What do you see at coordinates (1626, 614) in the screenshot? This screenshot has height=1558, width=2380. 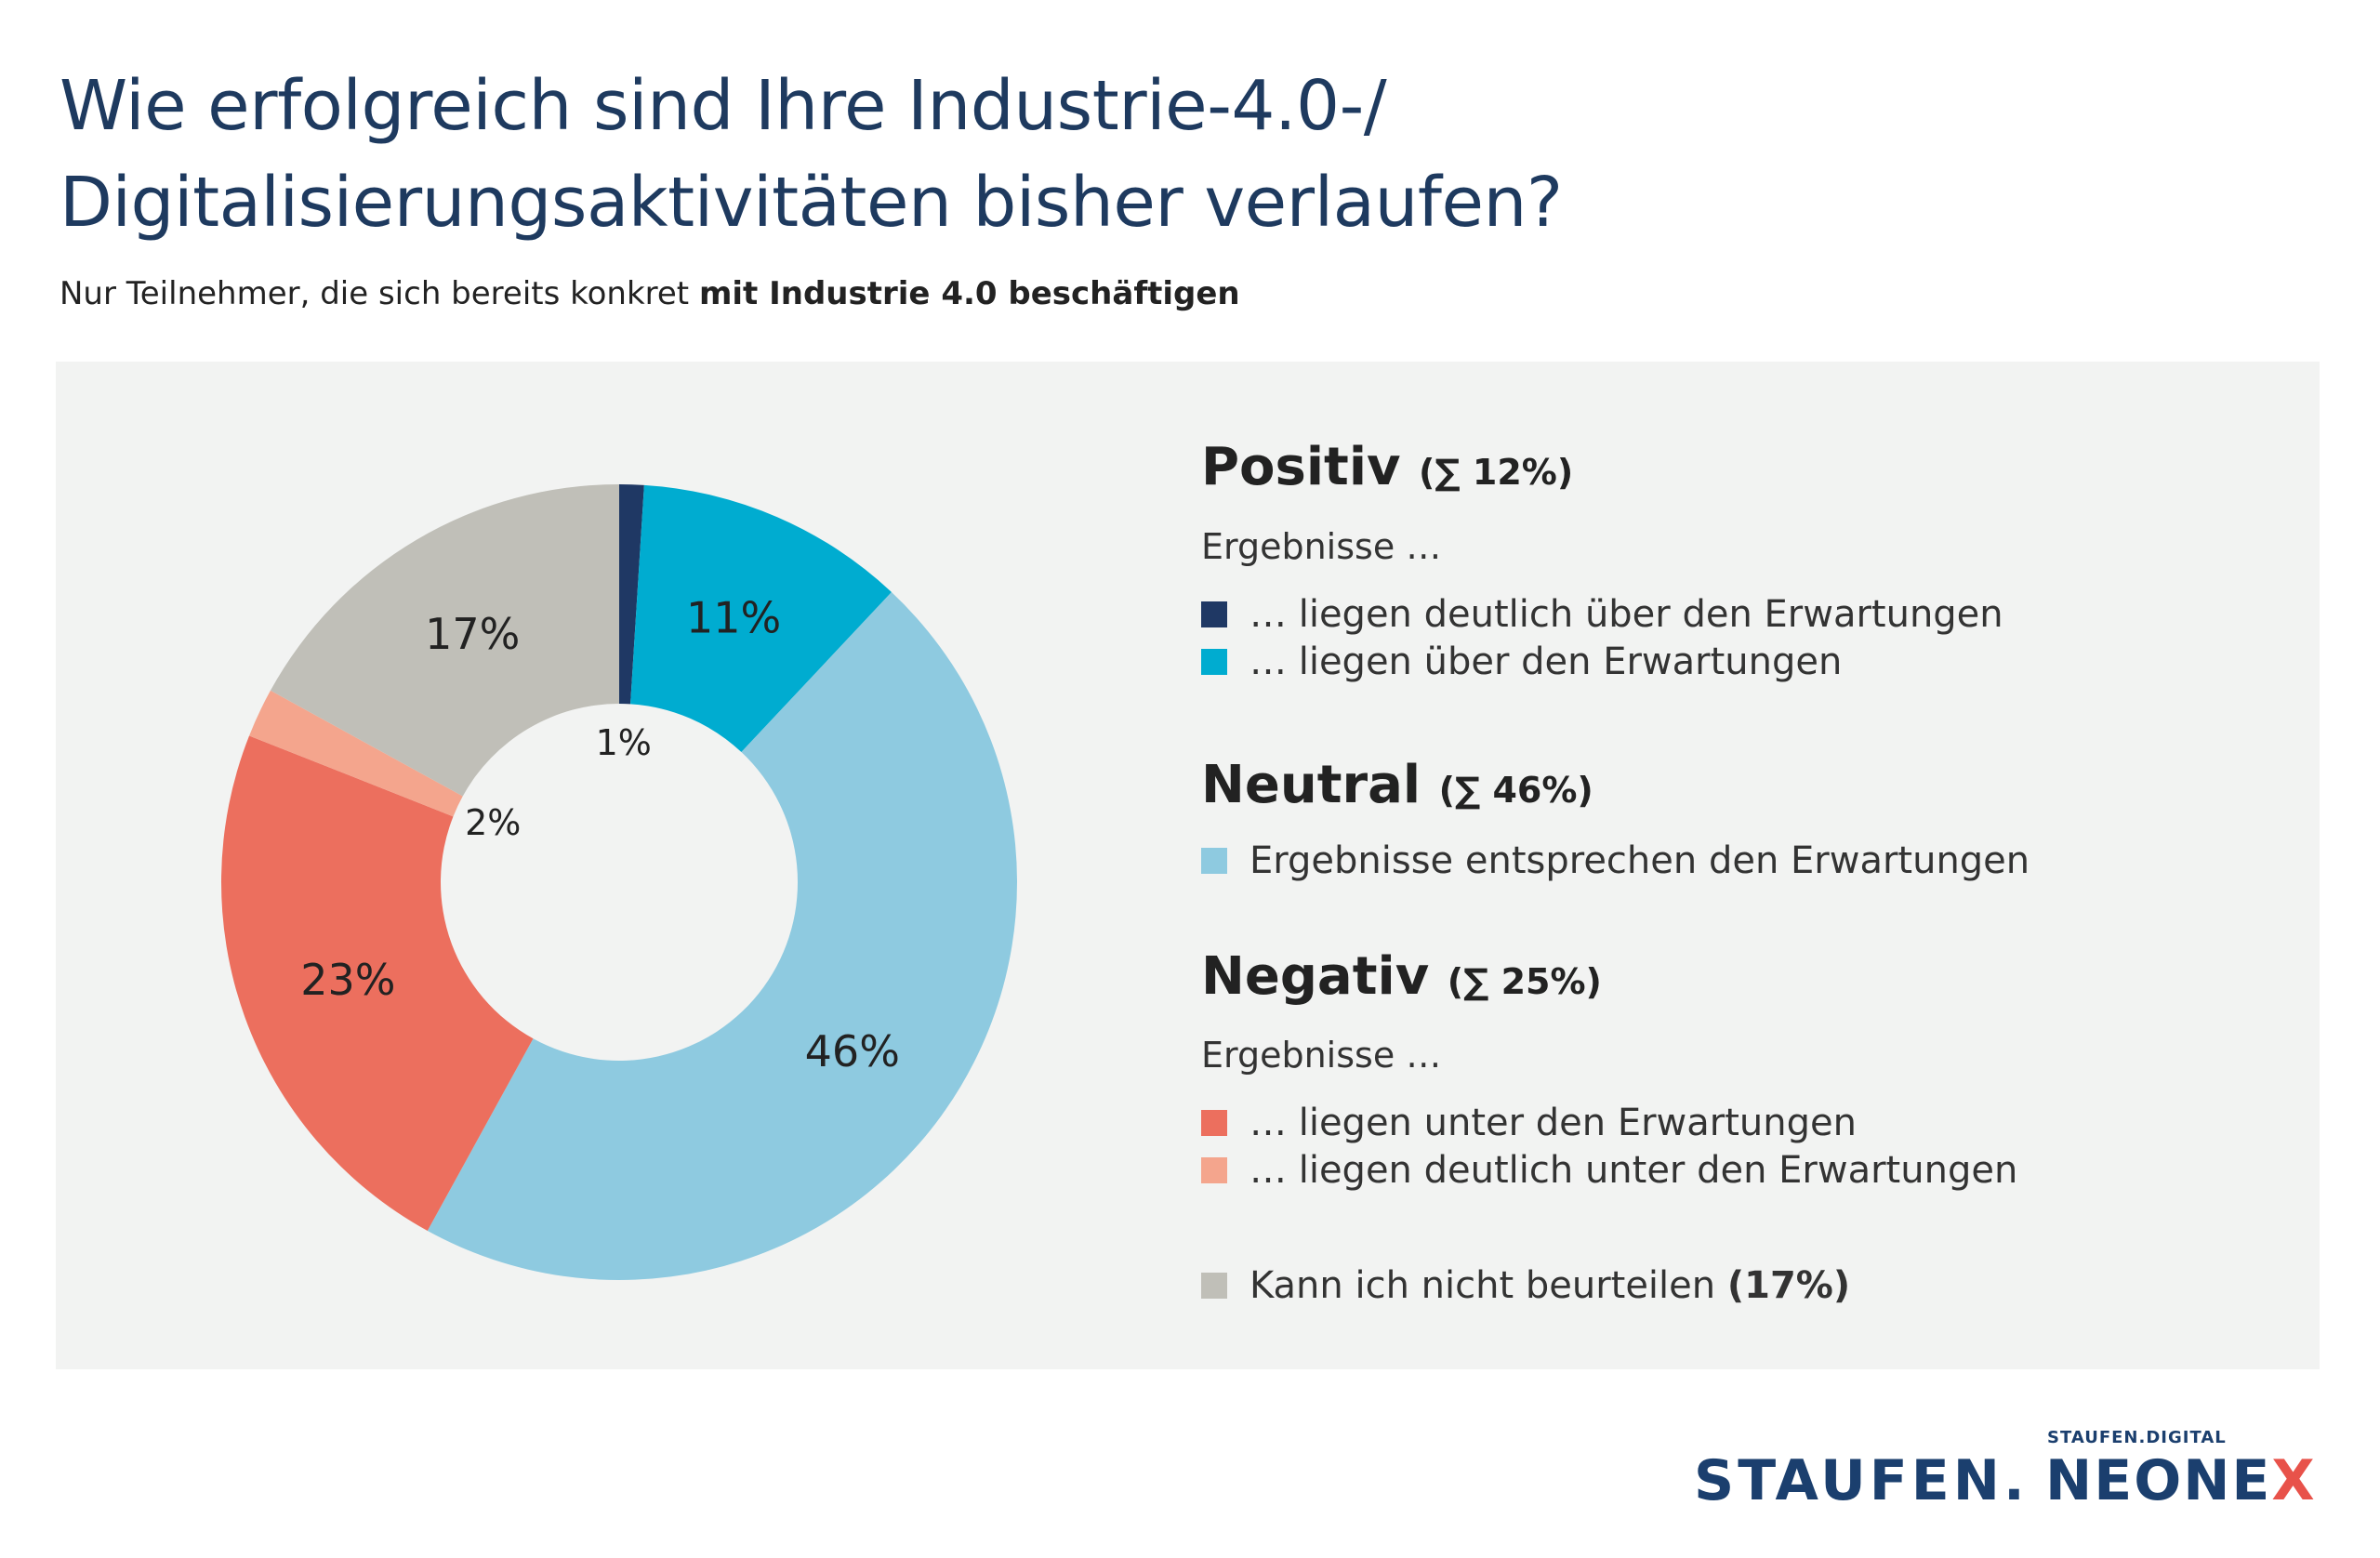 I see `legend-label: … liegen deutlich über den Erwartungen` at bounding box center [1626, 614].